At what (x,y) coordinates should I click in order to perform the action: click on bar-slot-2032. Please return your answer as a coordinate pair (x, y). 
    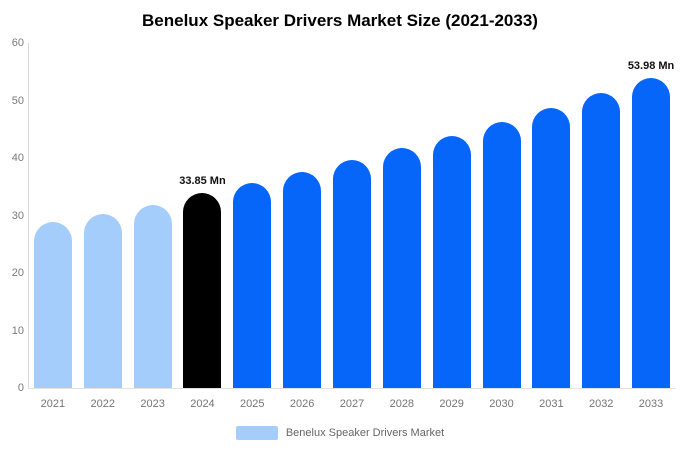
    Looking at the image, I should click on (601, 215).